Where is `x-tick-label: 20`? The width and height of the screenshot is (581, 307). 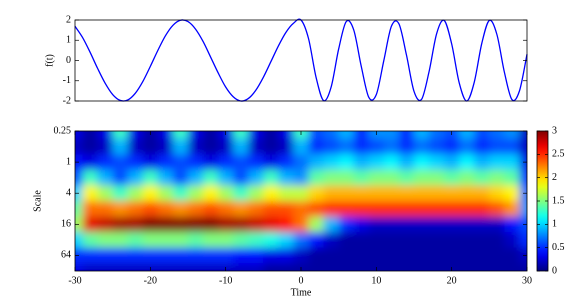
x-tick-label: 20 is located at coordinates (452, 280).